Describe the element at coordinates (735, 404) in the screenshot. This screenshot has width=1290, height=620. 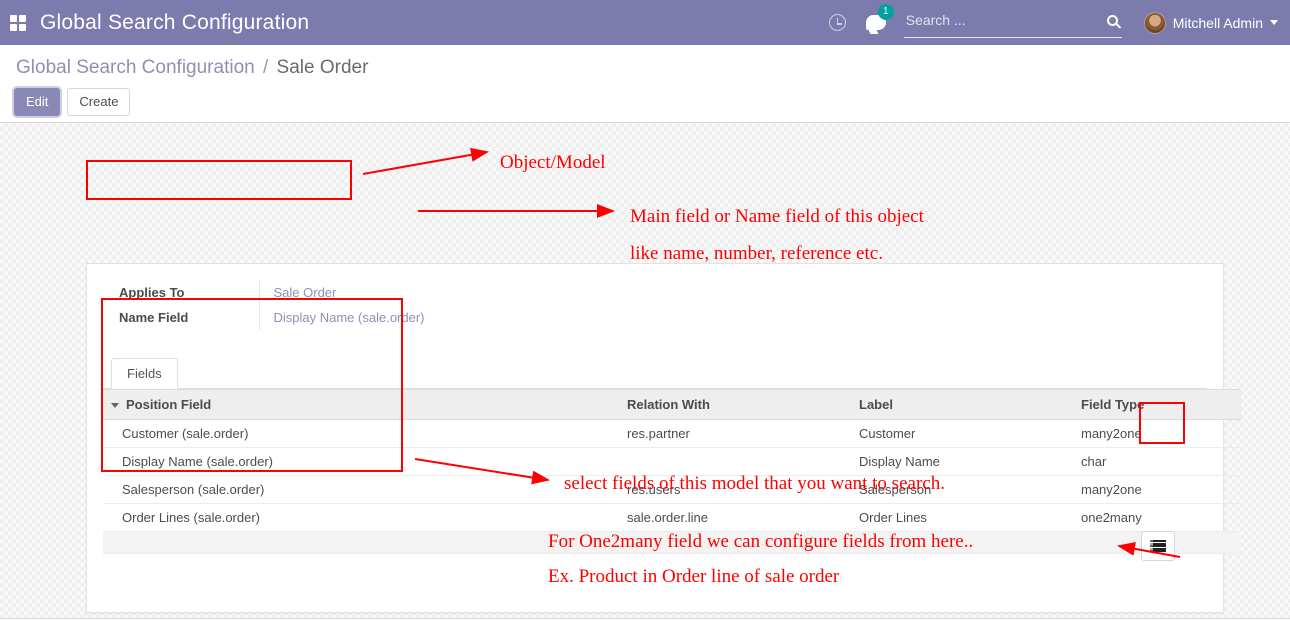
I see `column-header-relation-with: Relation With` at that location.